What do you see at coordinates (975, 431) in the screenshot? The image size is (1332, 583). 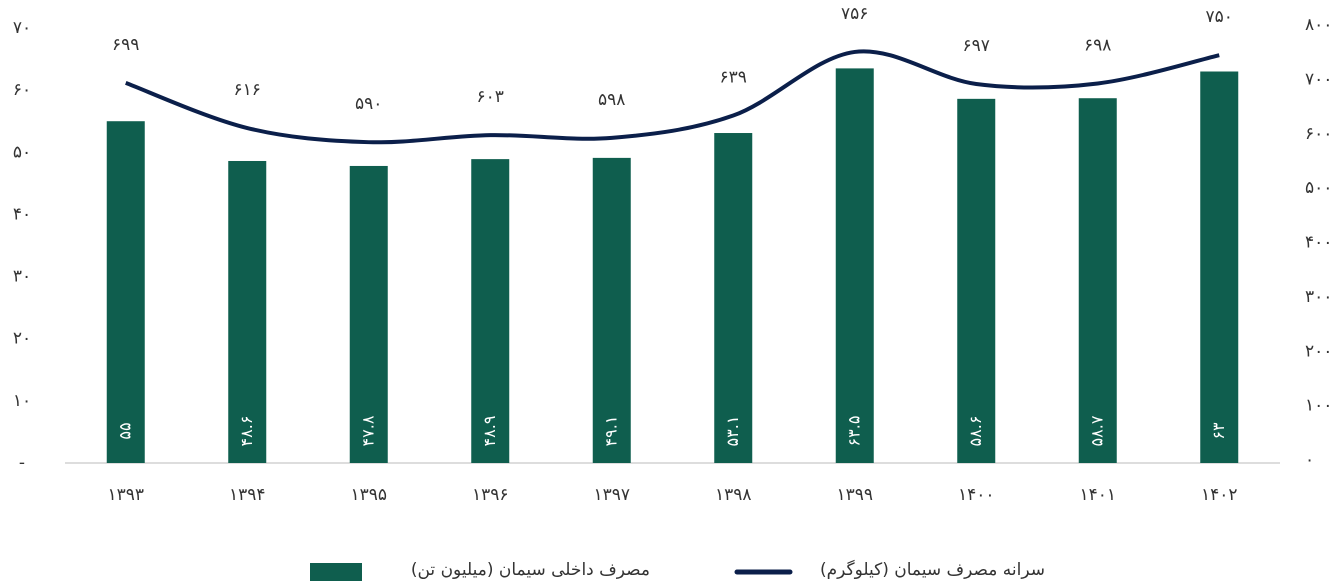 I see `bar-value-label: ۵۸.۶` at bounding box center [975, 431].